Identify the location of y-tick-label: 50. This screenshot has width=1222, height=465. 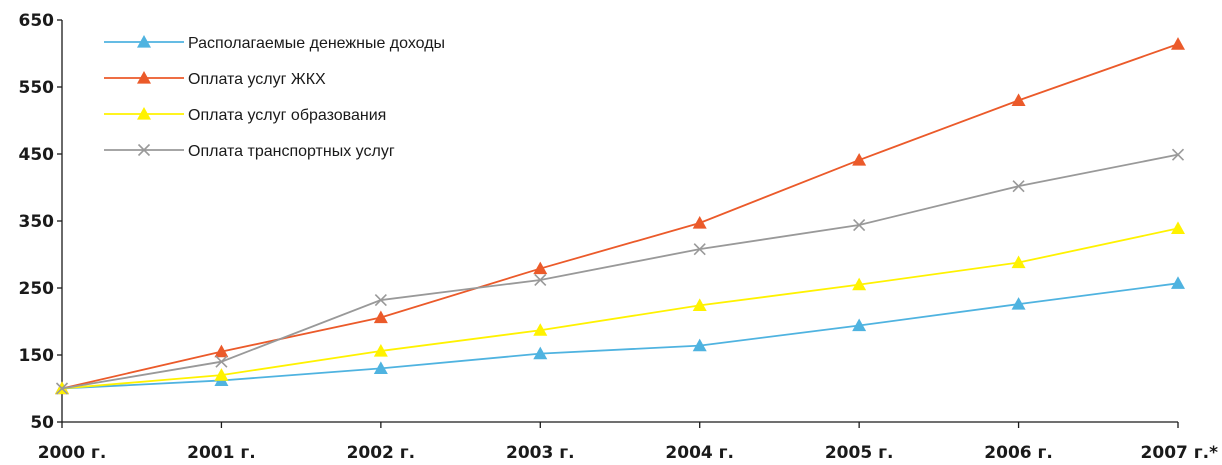
(42, 423).